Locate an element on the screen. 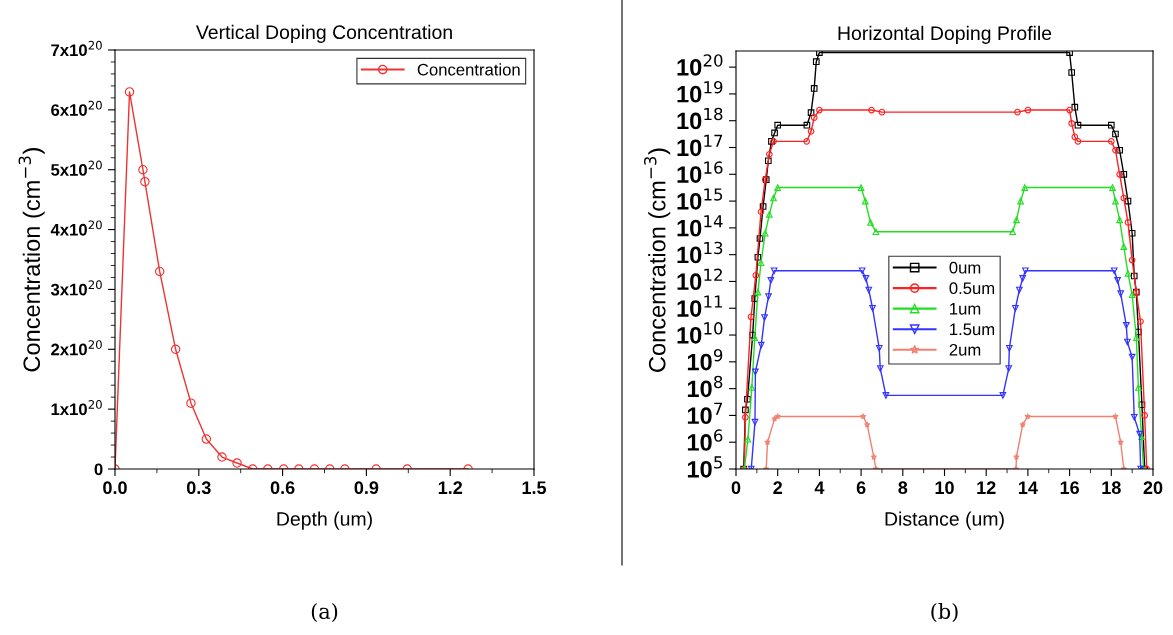 The image size is (1173, 635). x-tick-label: 8 is located at coordinates (903, 488).